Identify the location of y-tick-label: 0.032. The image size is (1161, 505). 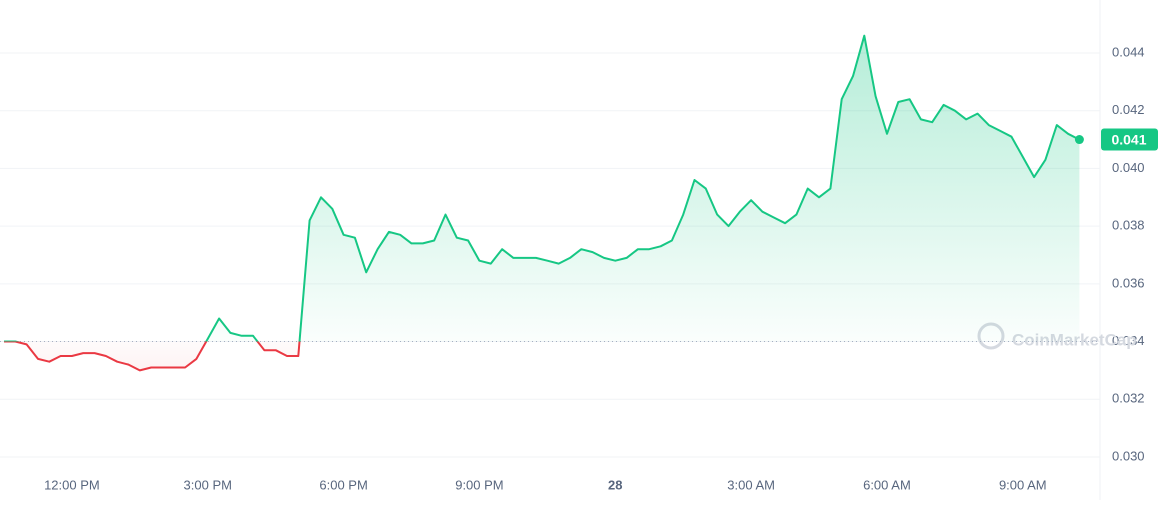
(1128, 398).